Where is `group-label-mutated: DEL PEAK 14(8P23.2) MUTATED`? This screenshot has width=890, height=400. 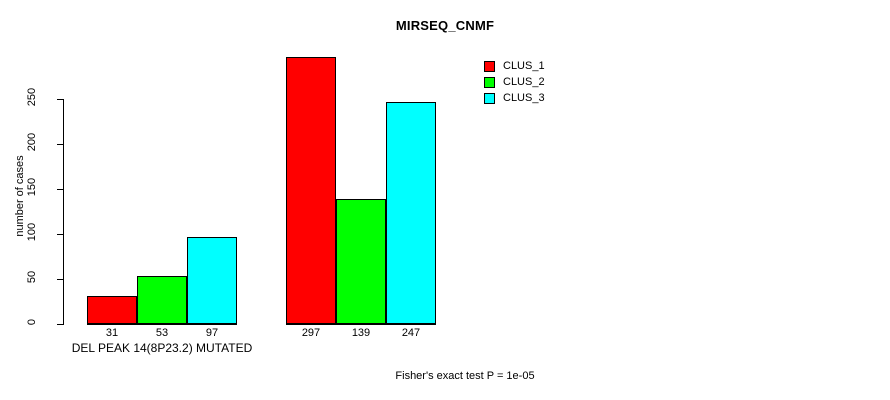 group-label-mutated: DEL PEAK 14(8P23.2) MUTATED is located at coordinates (162, 348).